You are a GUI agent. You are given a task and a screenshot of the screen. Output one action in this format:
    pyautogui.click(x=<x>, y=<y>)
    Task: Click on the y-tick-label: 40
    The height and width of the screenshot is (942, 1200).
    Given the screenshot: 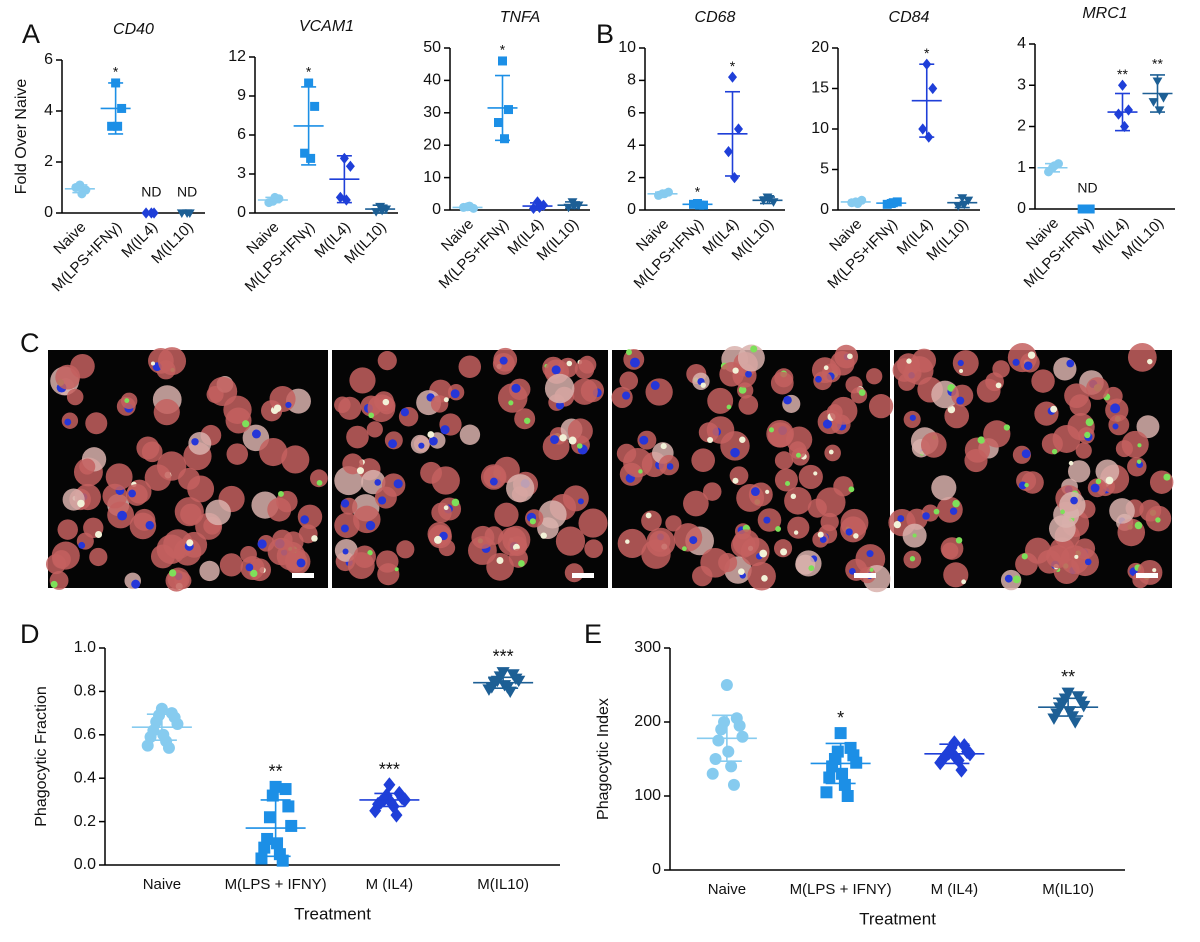 What is the action you would take?
    pyautogui.click(x=432, y=80)
    